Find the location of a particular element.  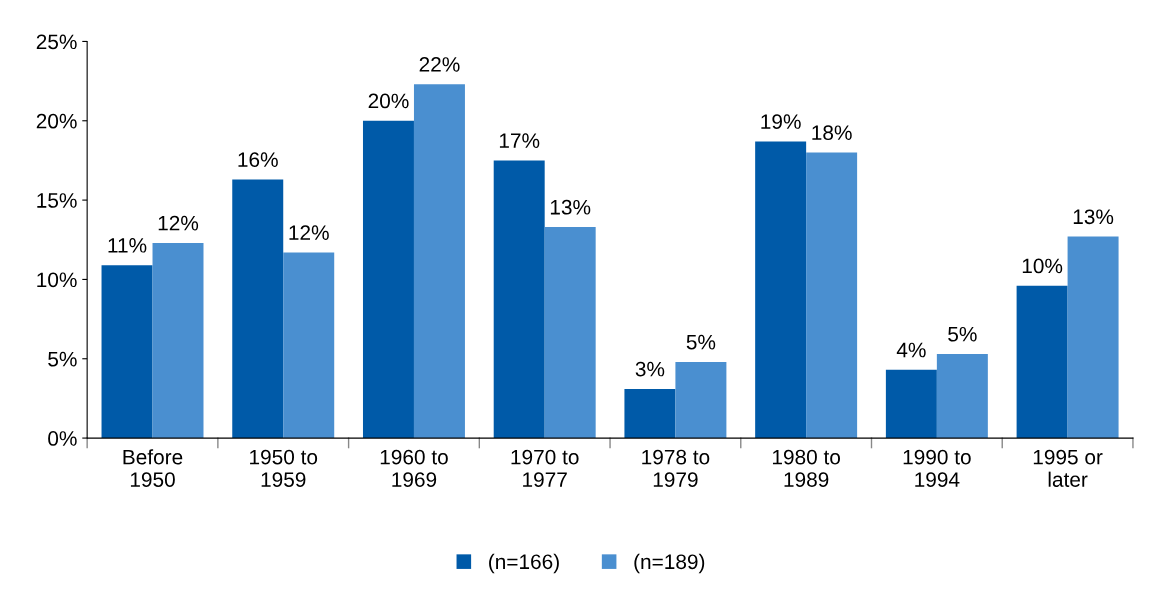

x-tick-label: 1990 to 1994 is located at coordinates (937, 468).